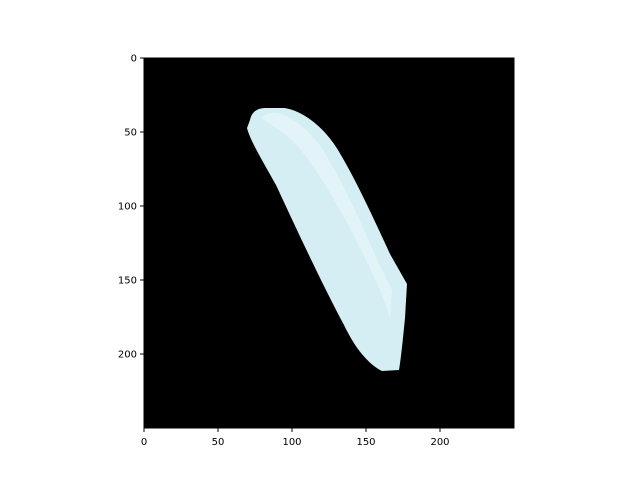 This screenshot has width=640, height=480. I want to click on y-axis: 0 50 100 150 200, so click(131, 207).